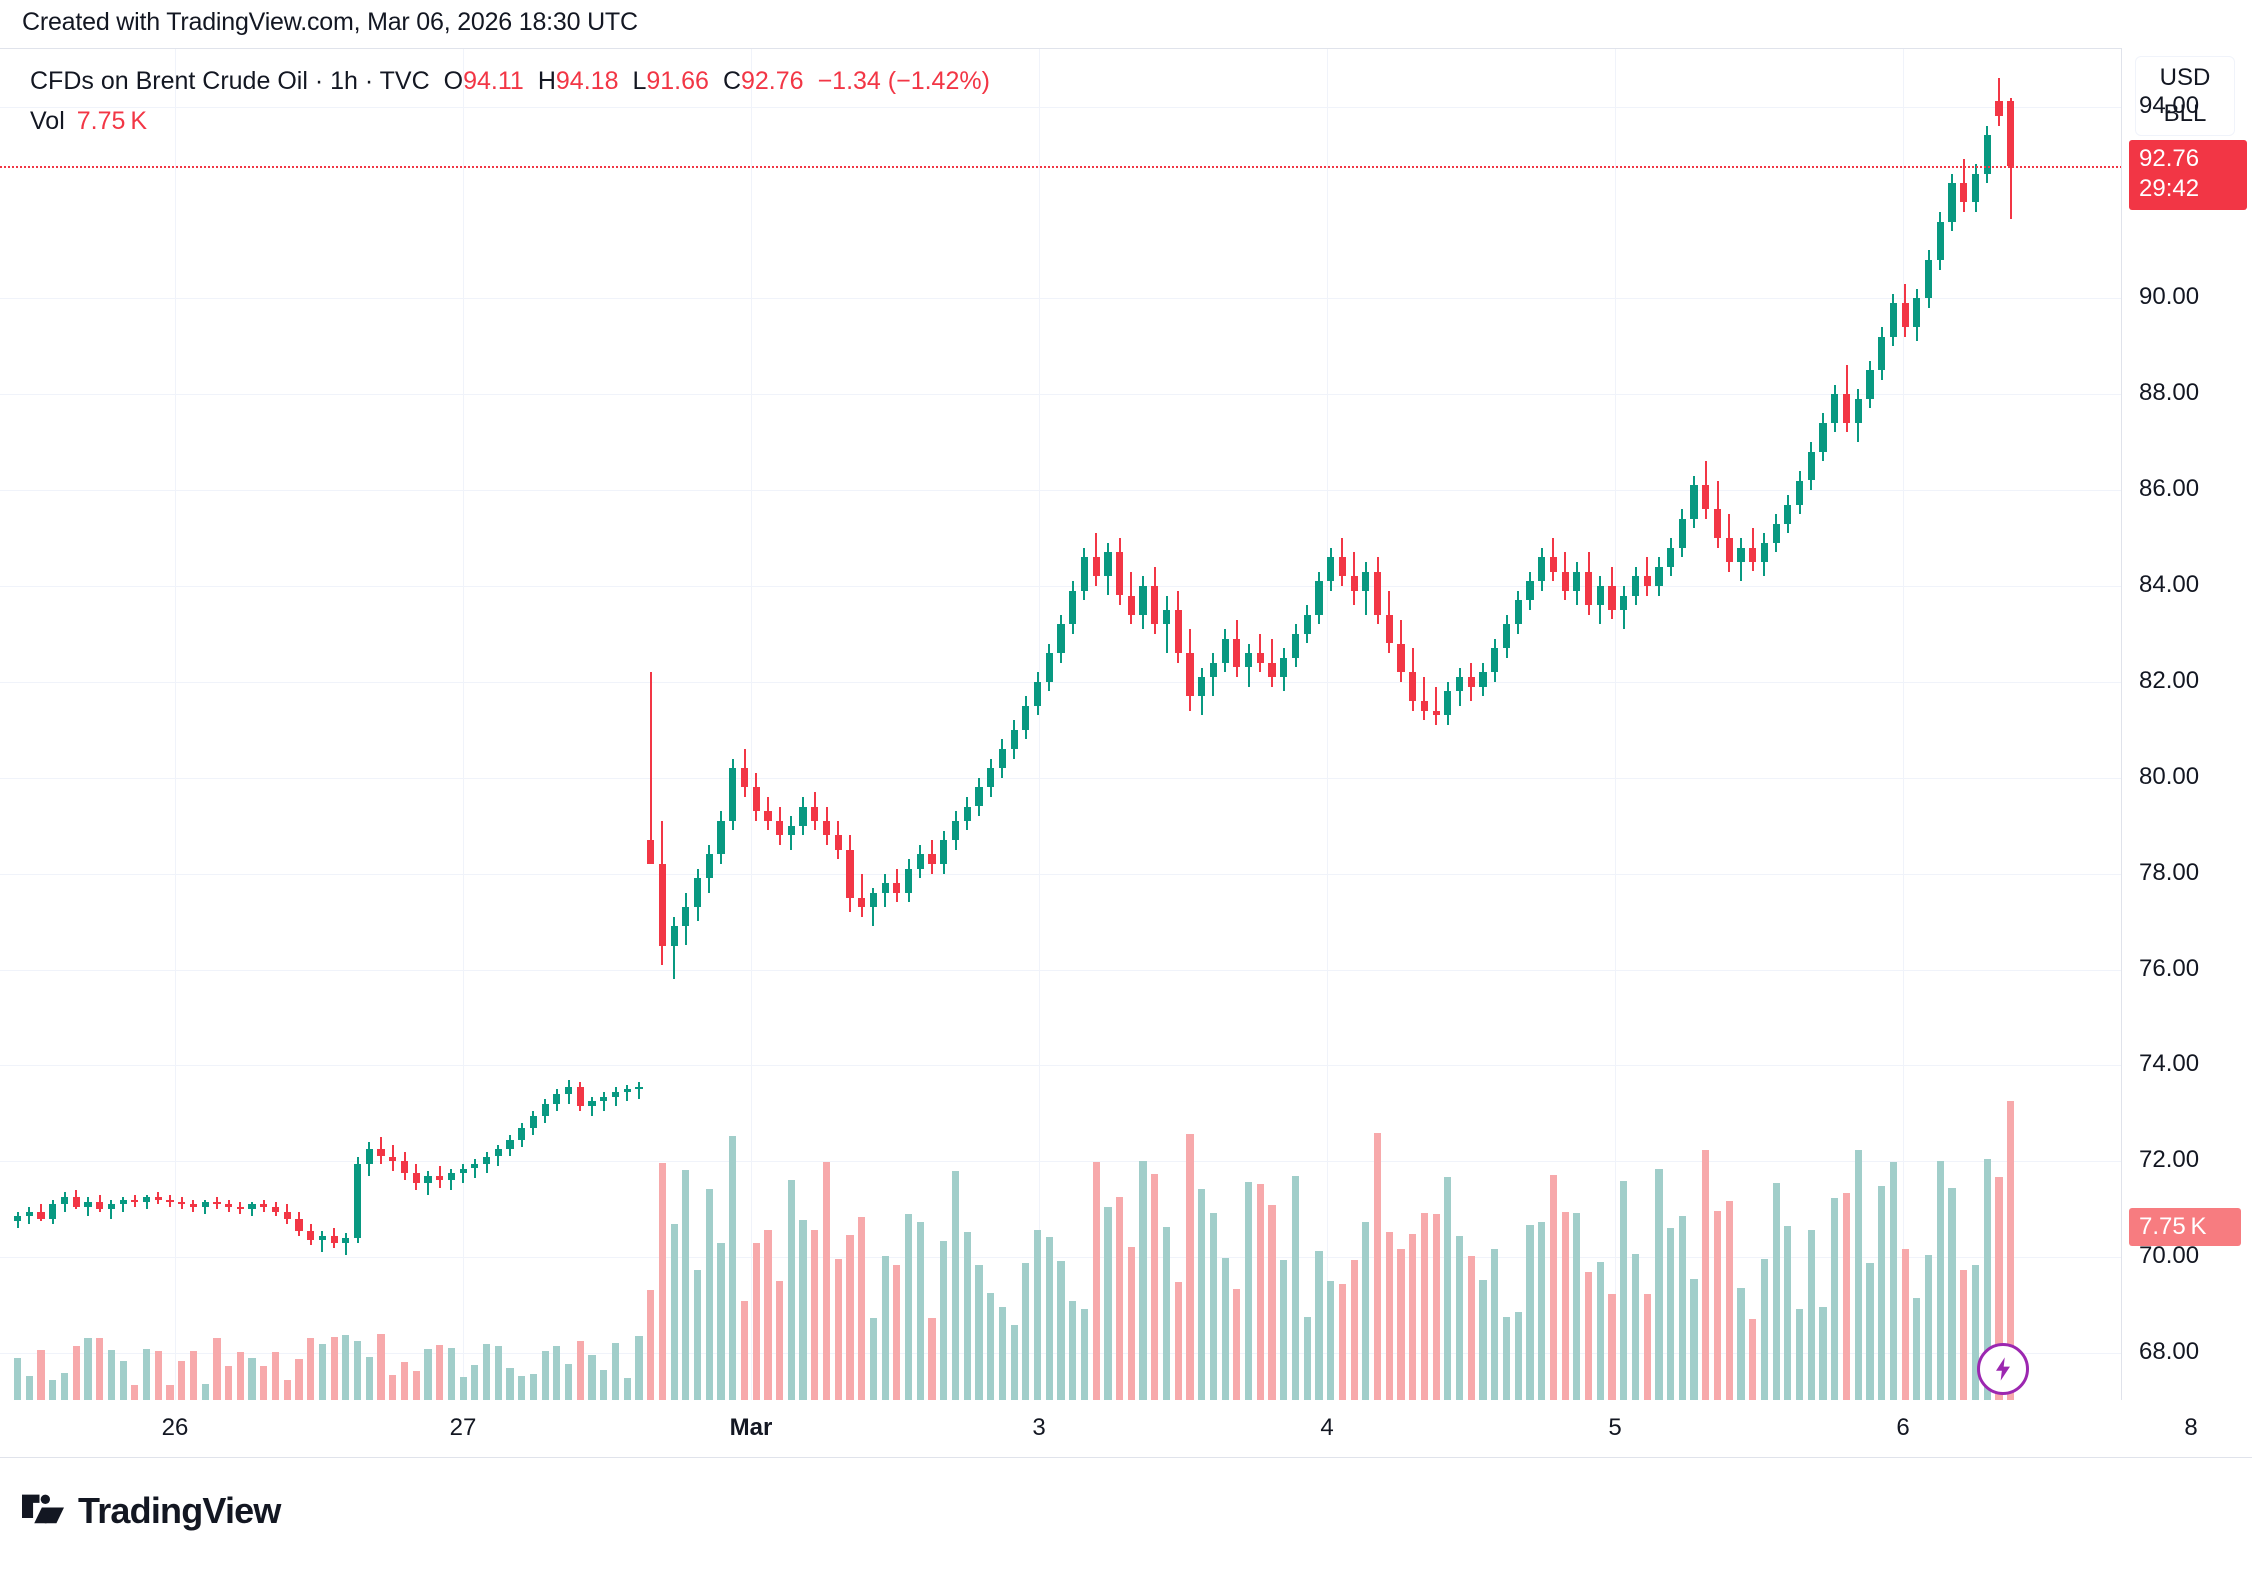 This screenshot has width=2252, height=1574. I want to click on time-axis: 26 27 Mar 3 4 5 6 8, so click(1126, 1429).